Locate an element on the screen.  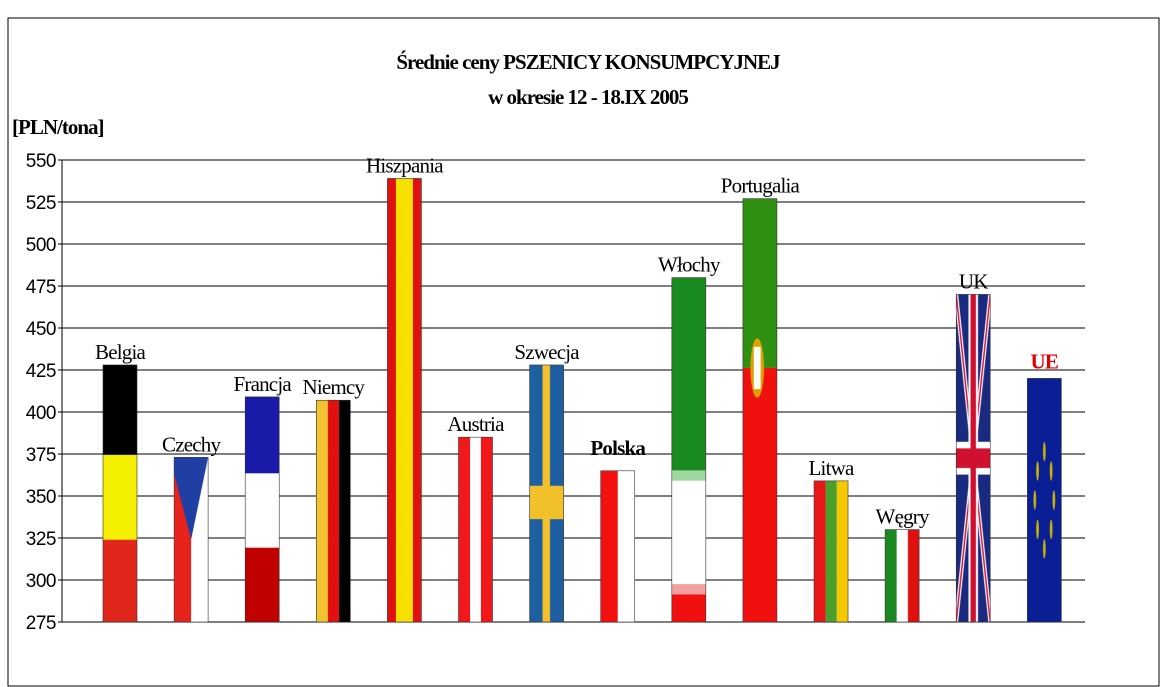
category-label: Polska is located at coordinates (618, 448).